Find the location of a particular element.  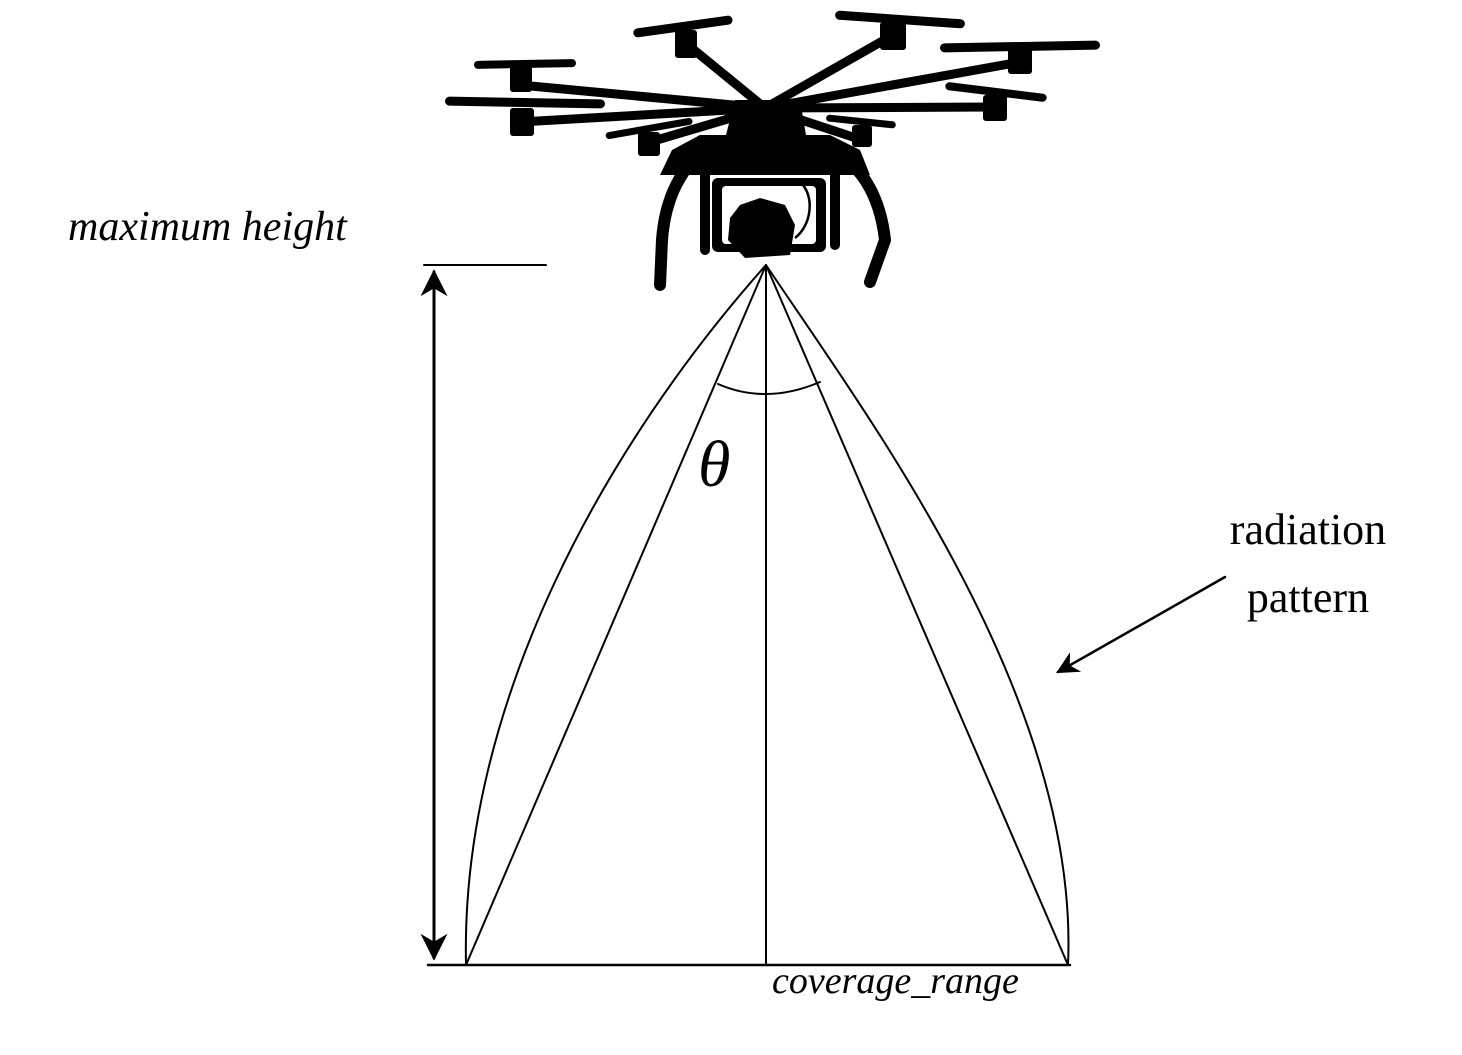

radiation-pattern-lobe-right is located at coordinates (917, 615).